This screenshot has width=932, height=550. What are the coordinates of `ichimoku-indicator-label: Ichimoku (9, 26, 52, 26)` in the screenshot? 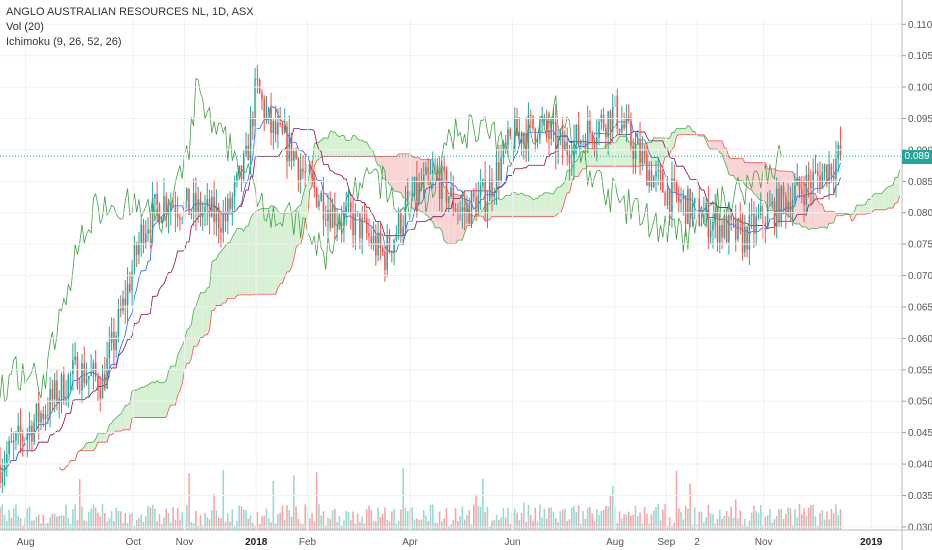 It's located at (64, 42).